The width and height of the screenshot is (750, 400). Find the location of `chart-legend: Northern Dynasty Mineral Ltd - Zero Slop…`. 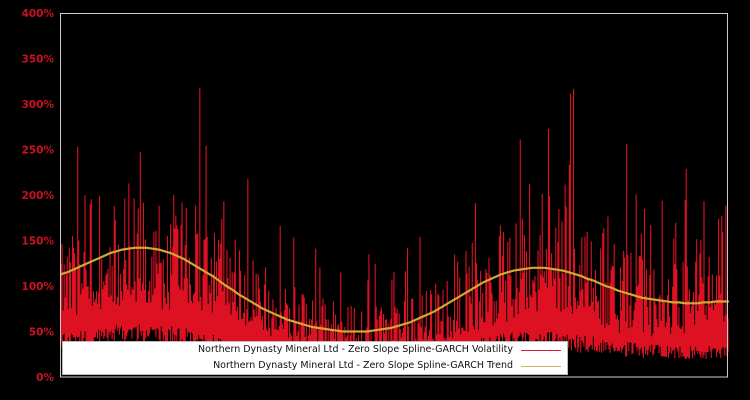

chart-legend: Northern Dynasty Mineral Ltd - Zero Slop… is located at coordinates (315, 358).